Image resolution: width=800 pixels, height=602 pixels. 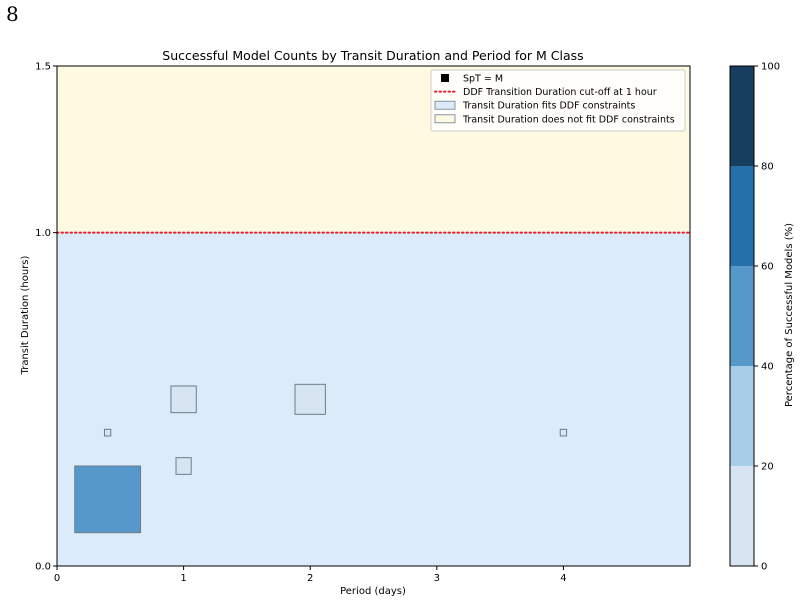 What do you see at coordinates (767, 167) in the screenshot?
I see `colorbar-tick-label-4: 80` at bounding box center [767, 167].